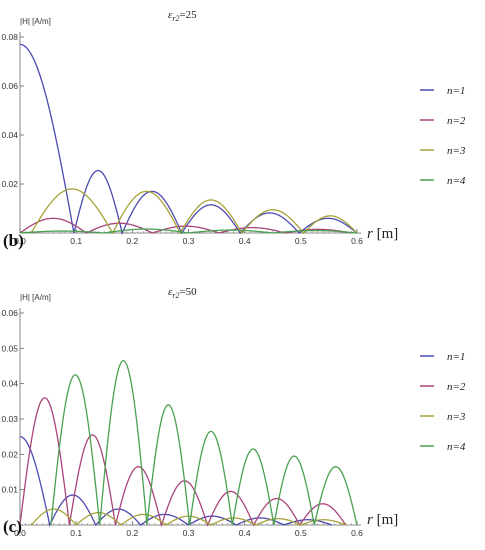 This screenshot has width=485, height=550. I want to click on panel-label: (b), so click(13, 240).